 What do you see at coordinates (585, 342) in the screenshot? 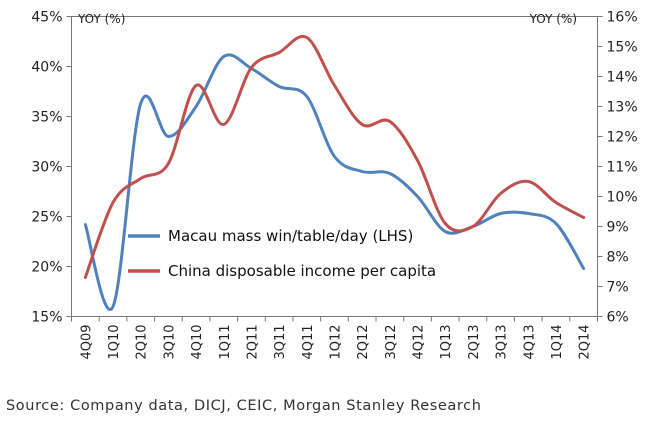
I see `x-tick-label: 2Q14` at bounding box center [585, 342].